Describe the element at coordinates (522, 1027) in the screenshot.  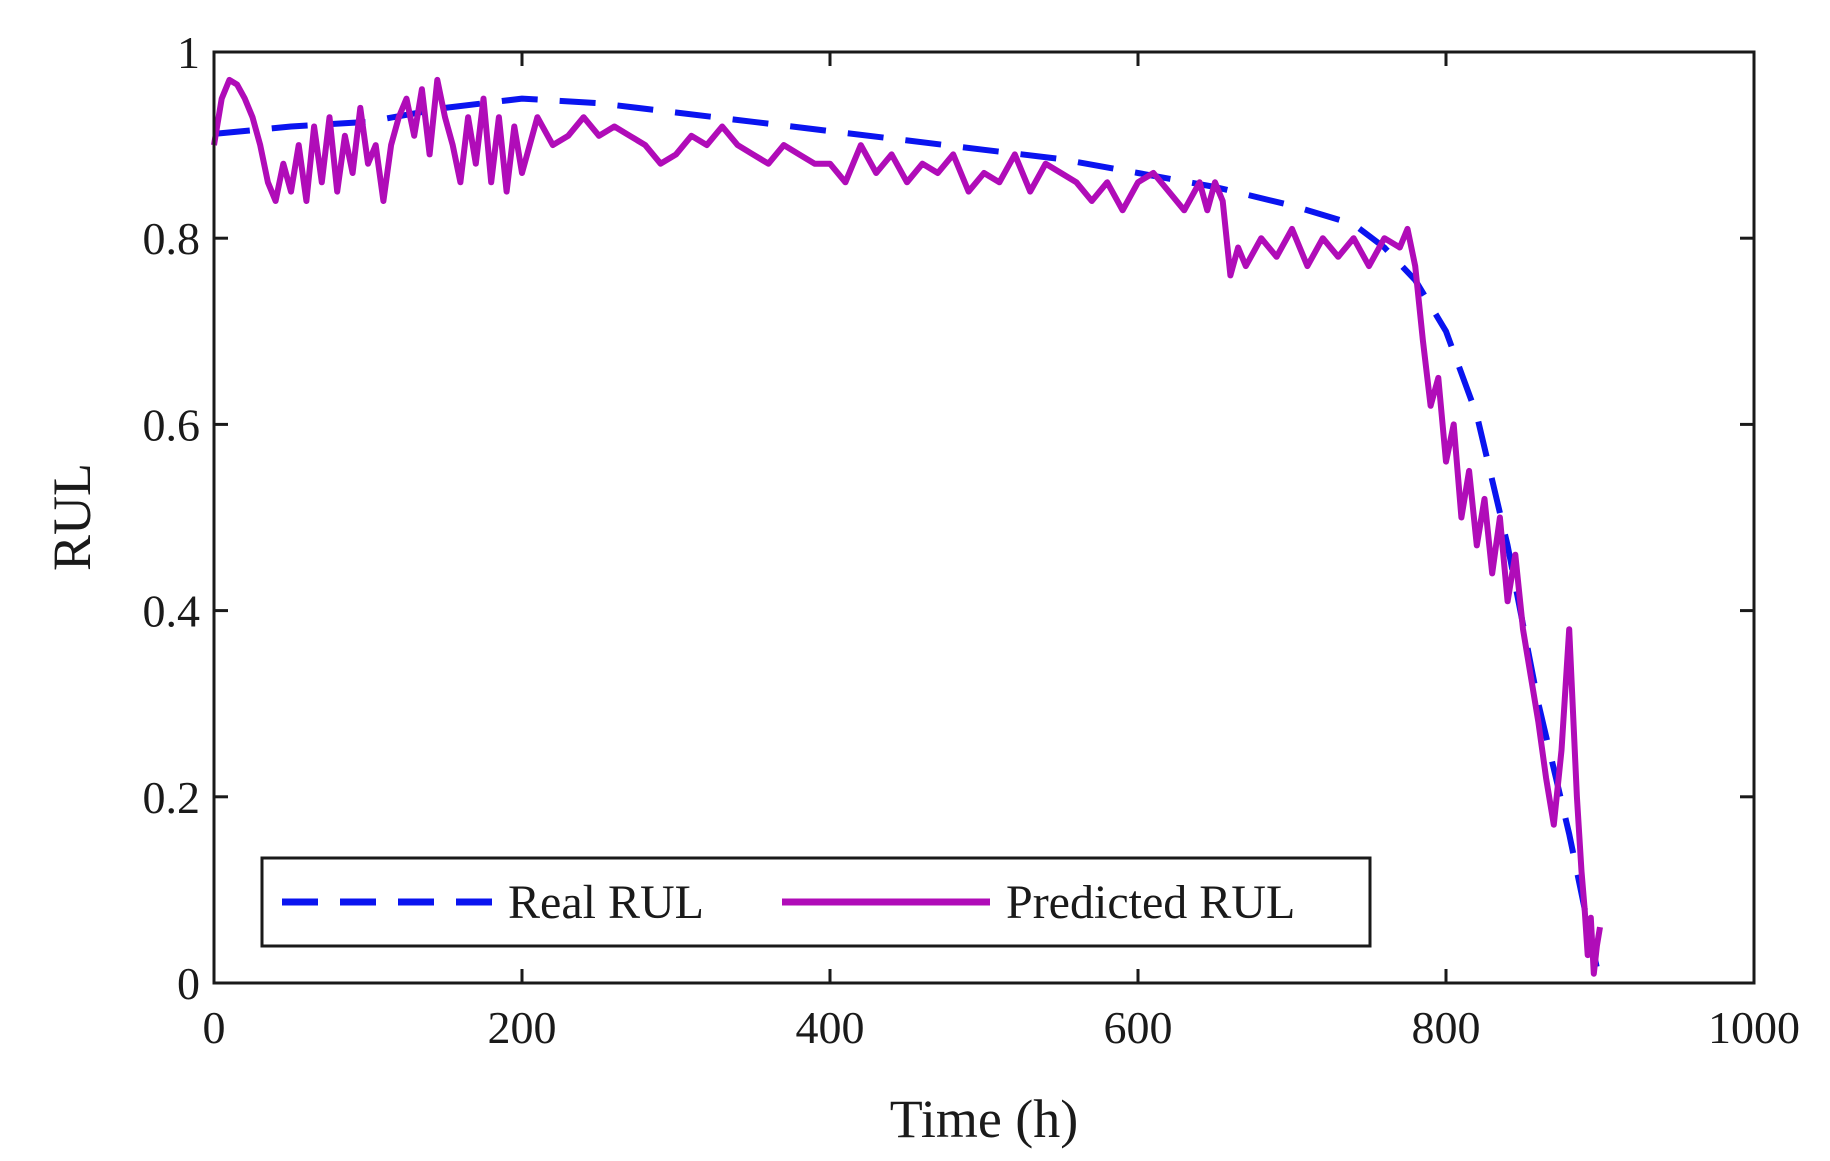
I see `x-tick-label: 200` at that location.